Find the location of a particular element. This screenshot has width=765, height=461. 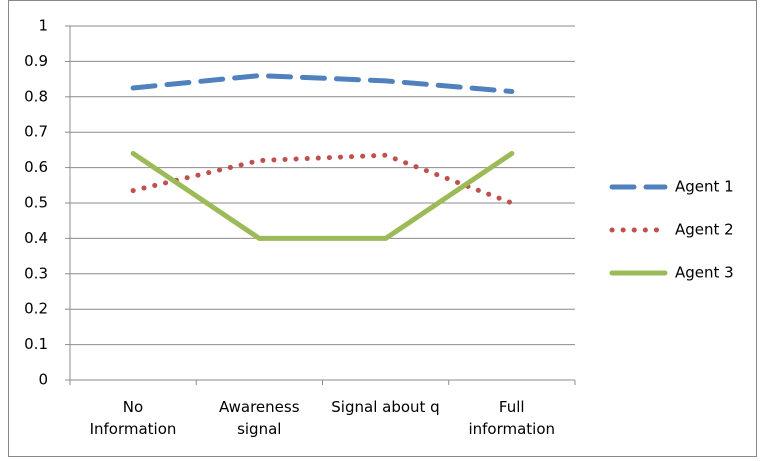

x-tick-label: Signal about q is located at coordinates (385, 407).